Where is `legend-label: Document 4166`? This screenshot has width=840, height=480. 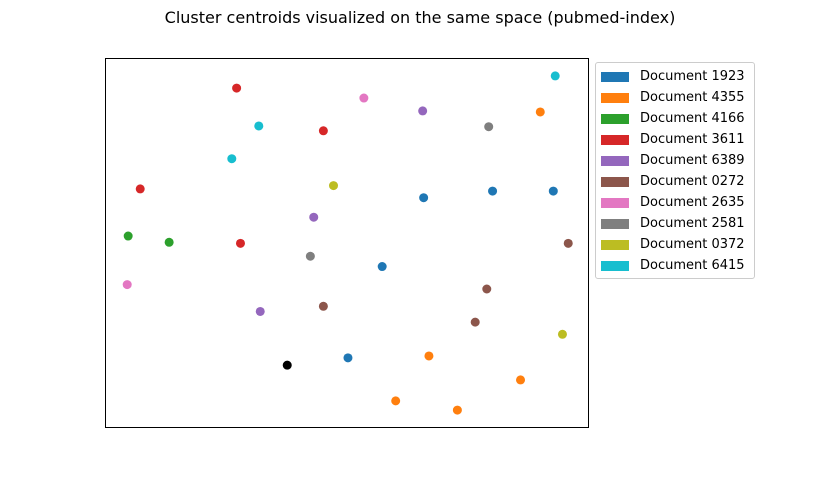 legend-label: Document 4166 is located at coordinates (692, 118).